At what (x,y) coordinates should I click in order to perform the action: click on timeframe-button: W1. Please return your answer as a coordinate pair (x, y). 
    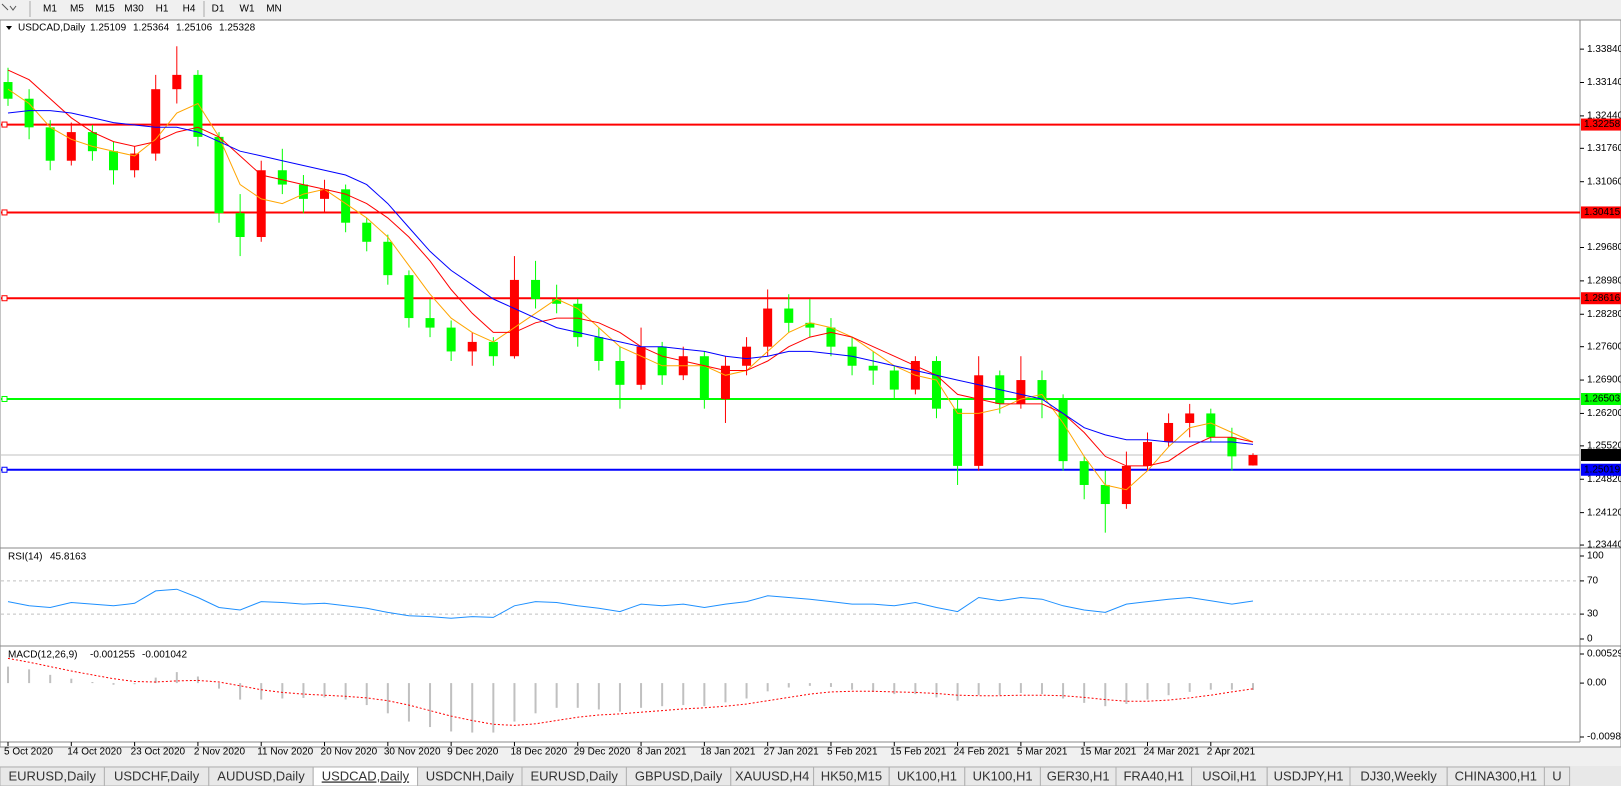
    Looking at the image, I should click on (247, 9).